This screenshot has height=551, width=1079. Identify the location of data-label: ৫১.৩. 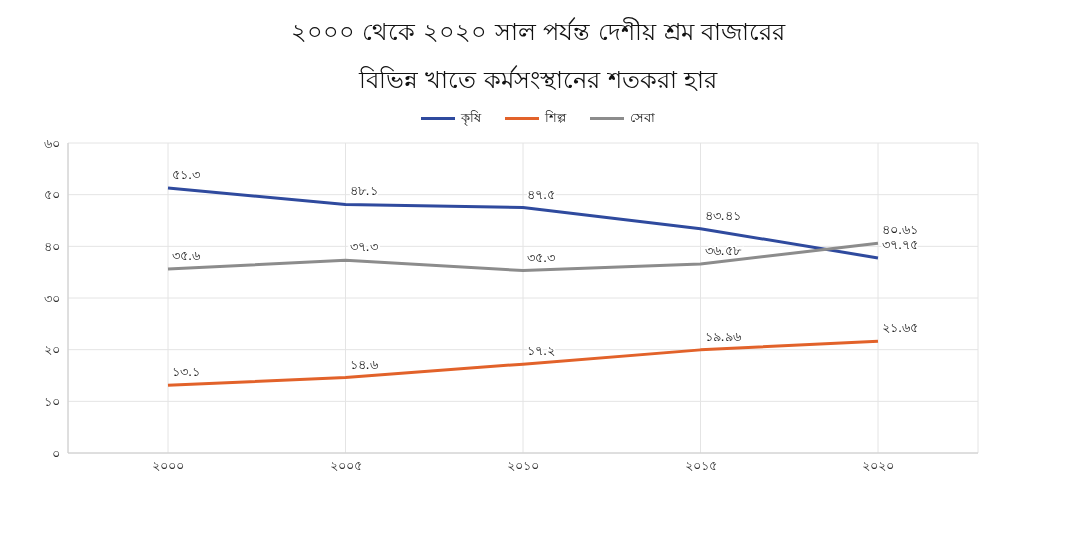
(186, 174).